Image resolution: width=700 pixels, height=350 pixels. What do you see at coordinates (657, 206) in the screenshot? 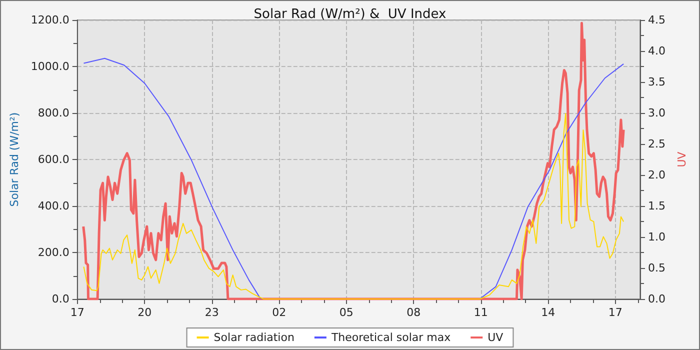
I see `y2-tick-label: 1.5` at bounding box center [657, 206].